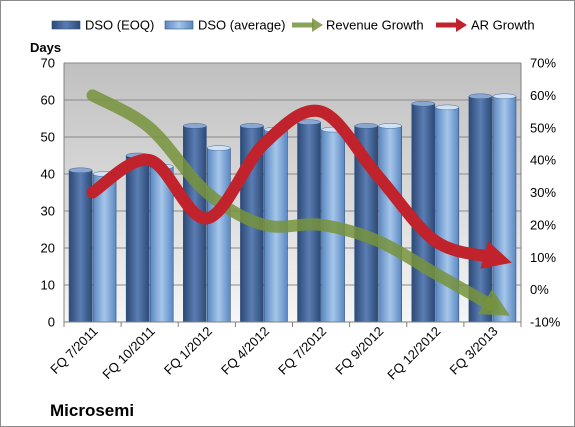  Describe the element at coordinates (543, 192) in the screenshot. I see `y2-tick-label: 30%` at that location.